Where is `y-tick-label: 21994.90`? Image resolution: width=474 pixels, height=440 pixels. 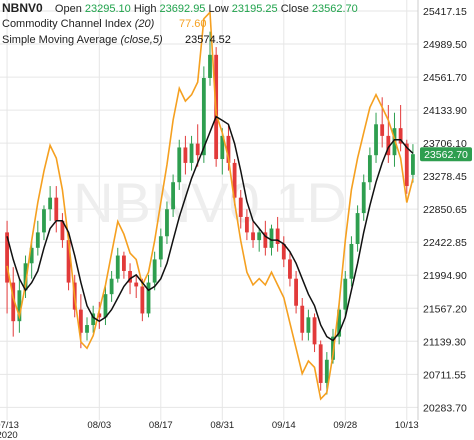 y-tick-label: 21994.90 is located at coordinates (445, 276).